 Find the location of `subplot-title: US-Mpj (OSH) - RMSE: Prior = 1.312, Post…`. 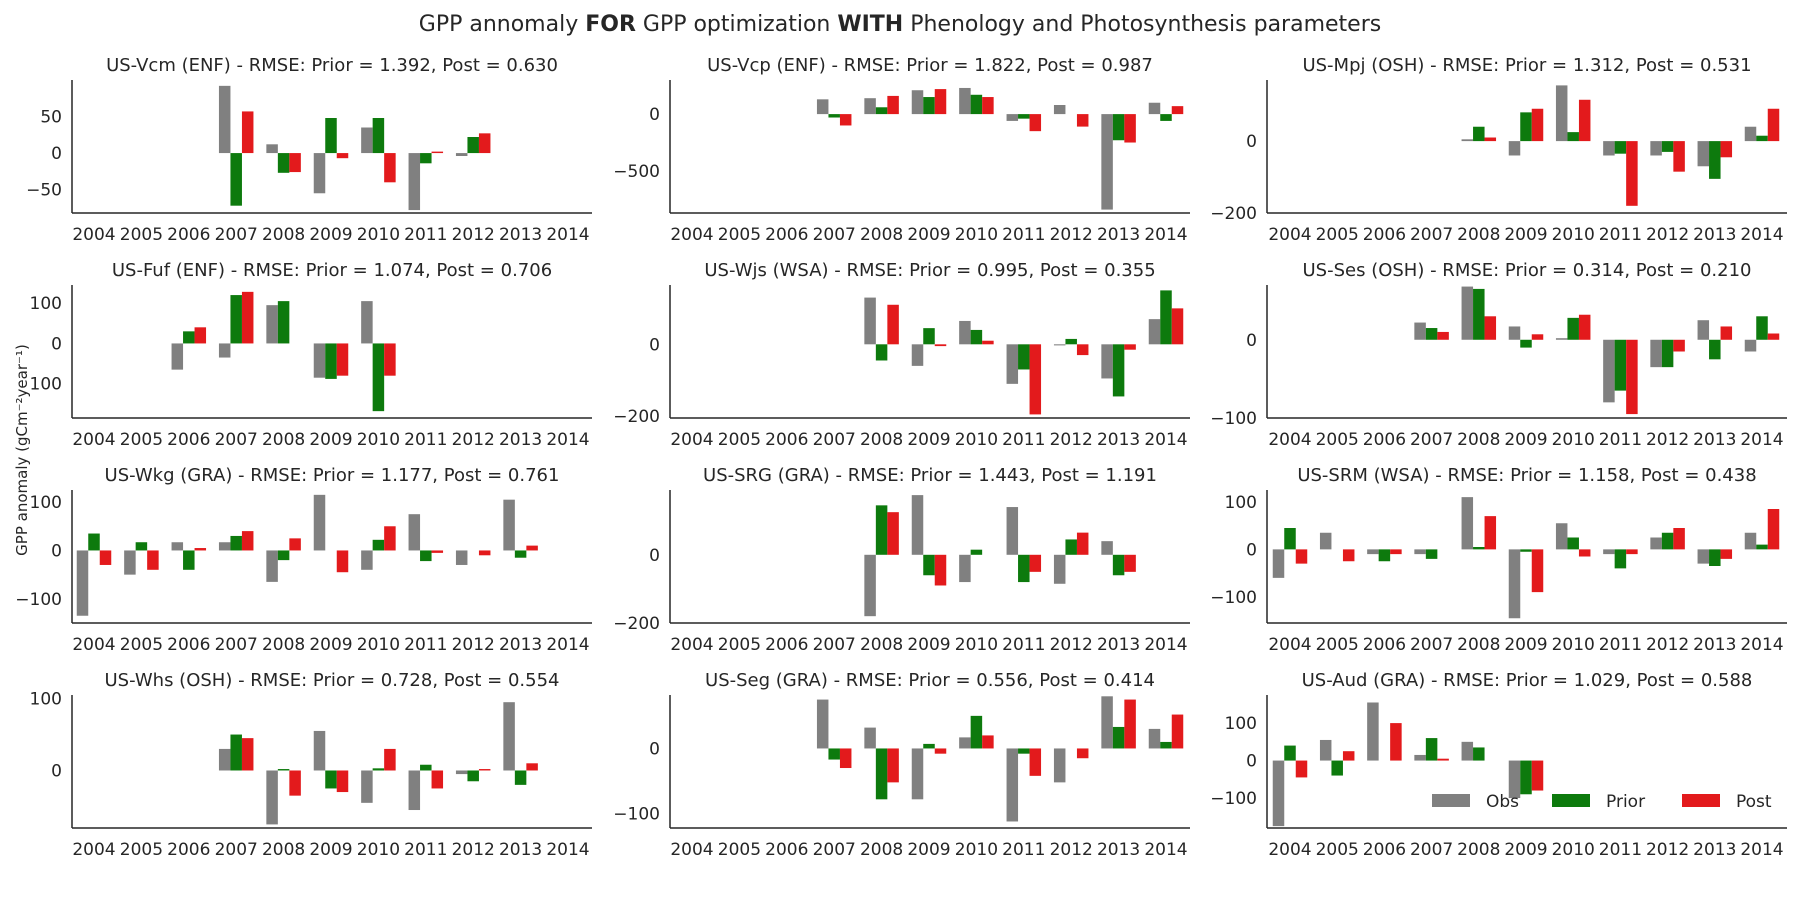

subplot-title: US-Mpj (OSH) - RMSE: Prior = 1.312, Post… is located at coordinates (1526, 65).